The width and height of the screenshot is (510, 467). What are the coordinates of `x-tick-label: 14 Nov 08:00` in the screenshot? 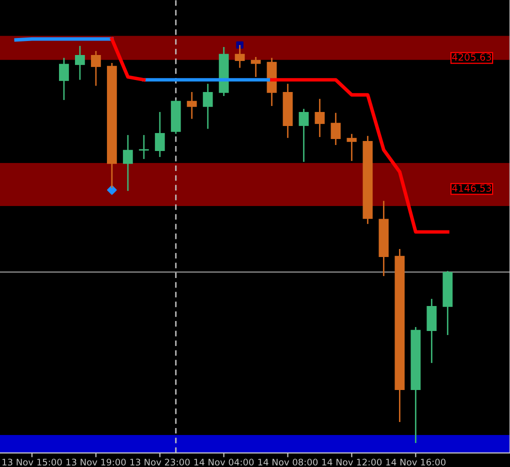 It's located at (288, 462).